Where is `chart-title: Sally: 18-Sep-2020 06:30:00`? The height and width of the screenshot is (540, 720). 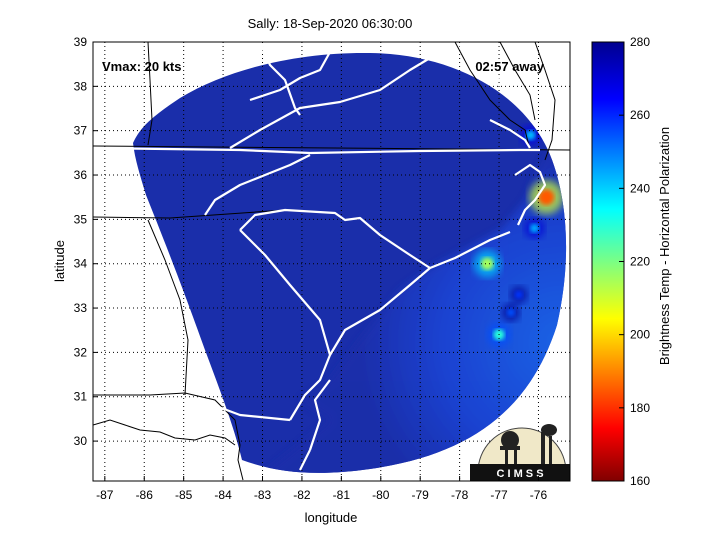
chart-title: Sally: 18-Sep-2020 06:30:00 is located at coordinates (330, 23).